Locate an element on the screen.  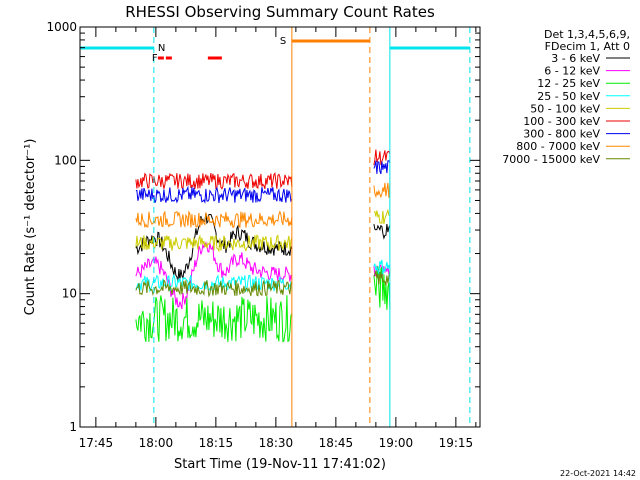
y-axis-title: Count Rate (s⁻¹ detector⁻¹) is located at coordinates (30, 227).